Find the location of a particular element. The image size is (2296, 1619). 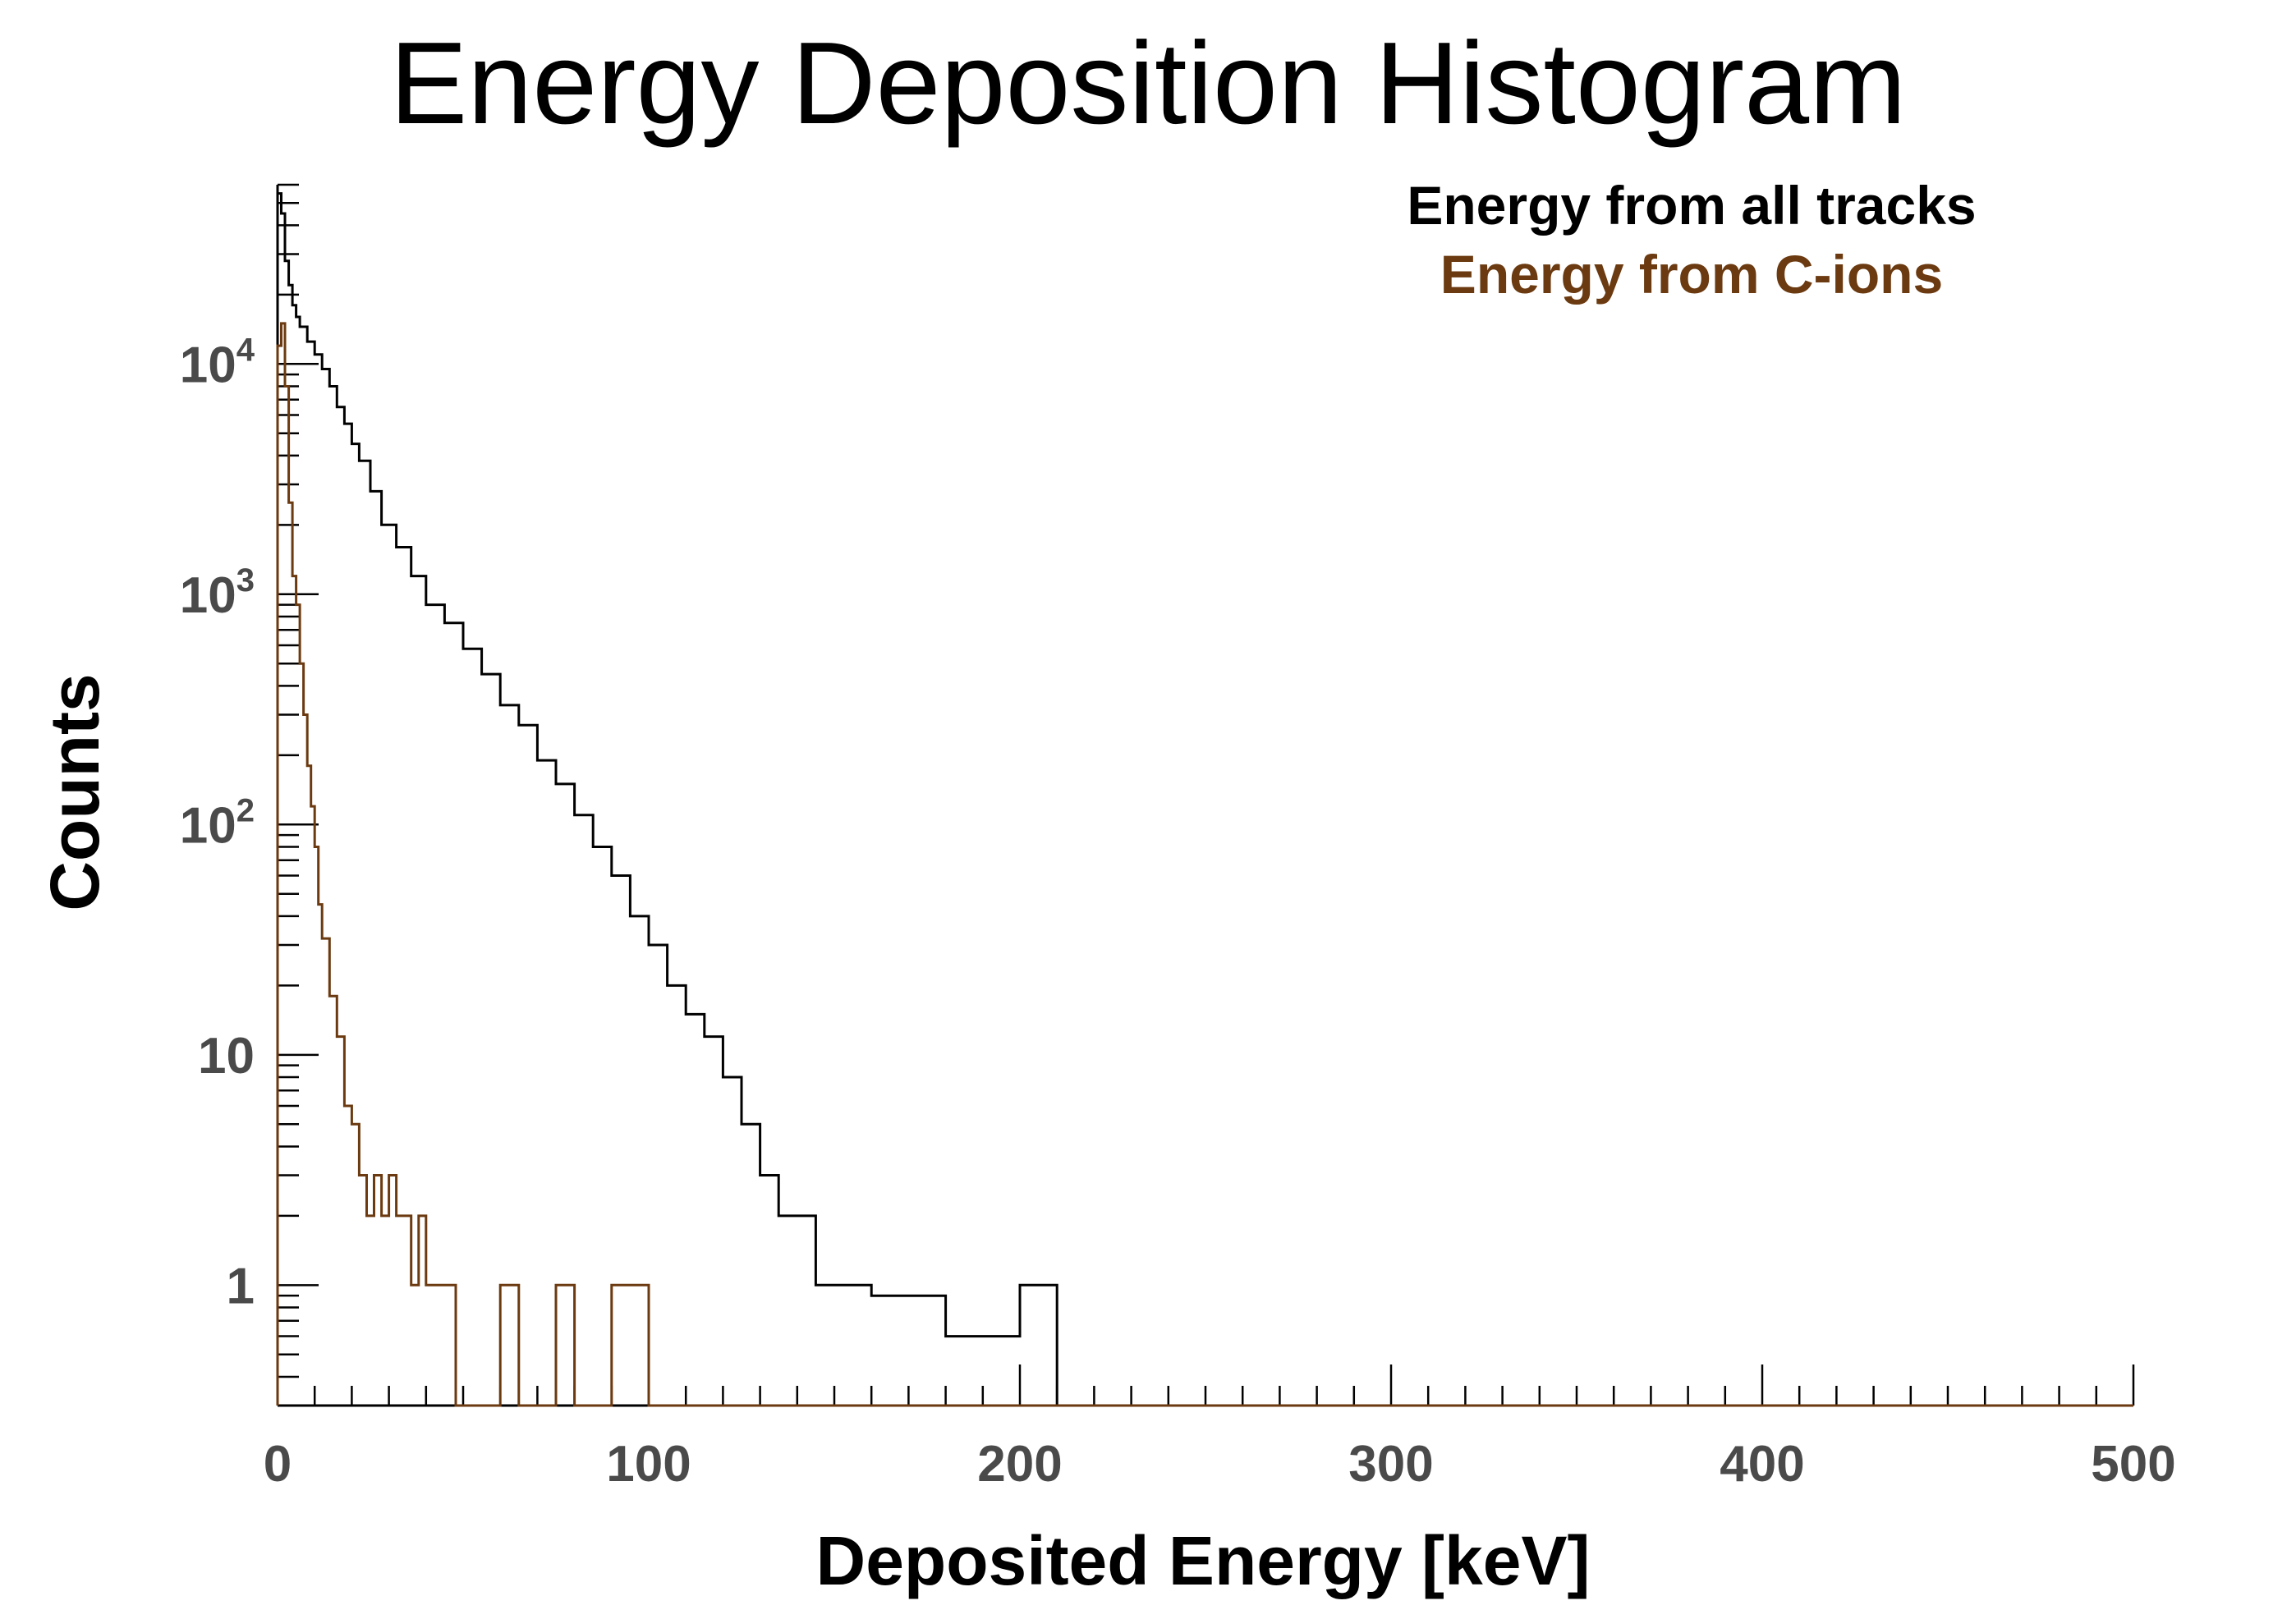

y-tick-label: 1 is located at coordinates (241, 1286).